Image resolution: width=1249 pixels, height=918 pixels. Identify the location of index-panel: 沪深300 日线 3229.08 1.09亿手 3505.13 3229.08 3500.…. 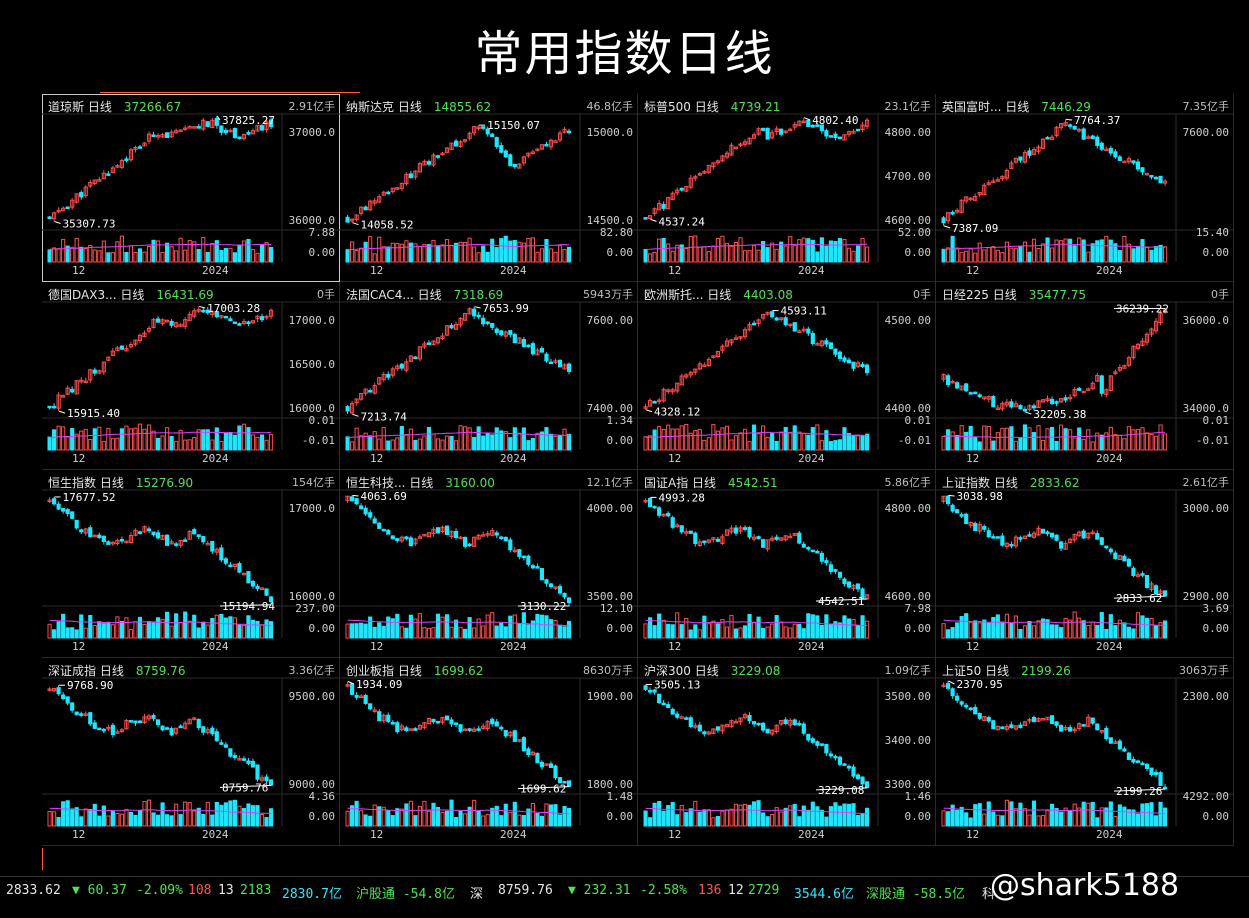
(787, 752).